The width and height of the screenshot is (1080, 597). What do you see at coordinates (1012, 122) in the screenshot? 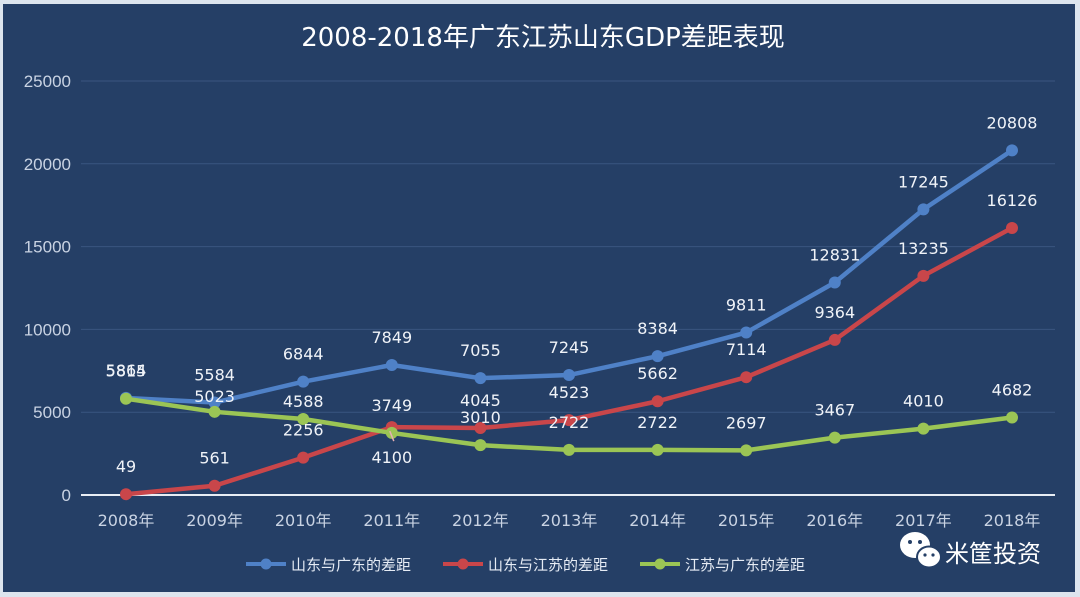
I see `data-label: 20808` at bounding box center [1012, 122].